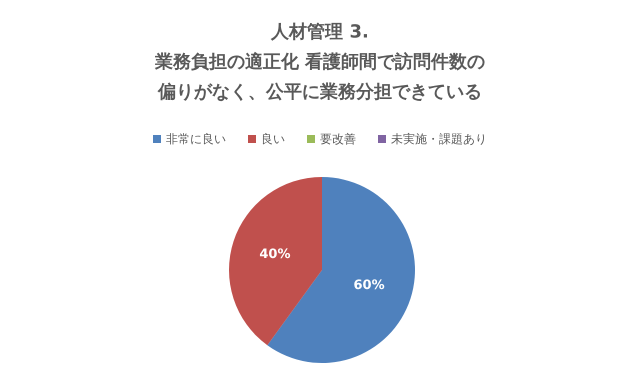 This screenshot has width=640, height=385. What do you see at coordinates (439, 139) in the screenshot?
I see `legend-label: 未実施・課題あり` at bounding box center [439, 139].